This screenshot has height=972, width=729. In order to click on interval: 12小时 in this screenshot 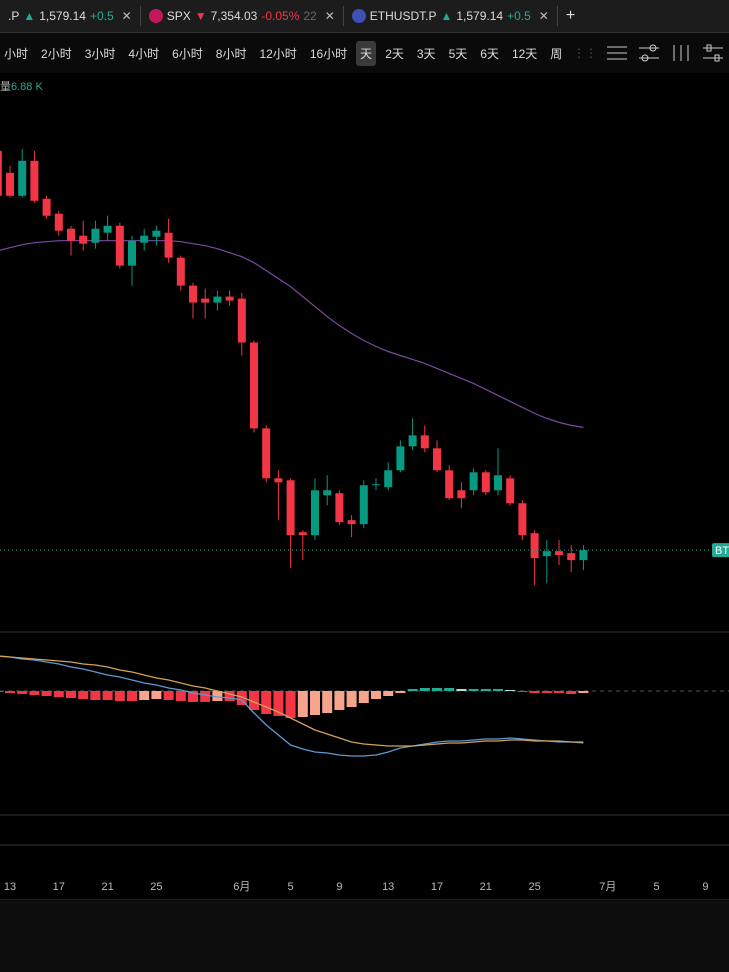, I will do `click(278, 53)`.